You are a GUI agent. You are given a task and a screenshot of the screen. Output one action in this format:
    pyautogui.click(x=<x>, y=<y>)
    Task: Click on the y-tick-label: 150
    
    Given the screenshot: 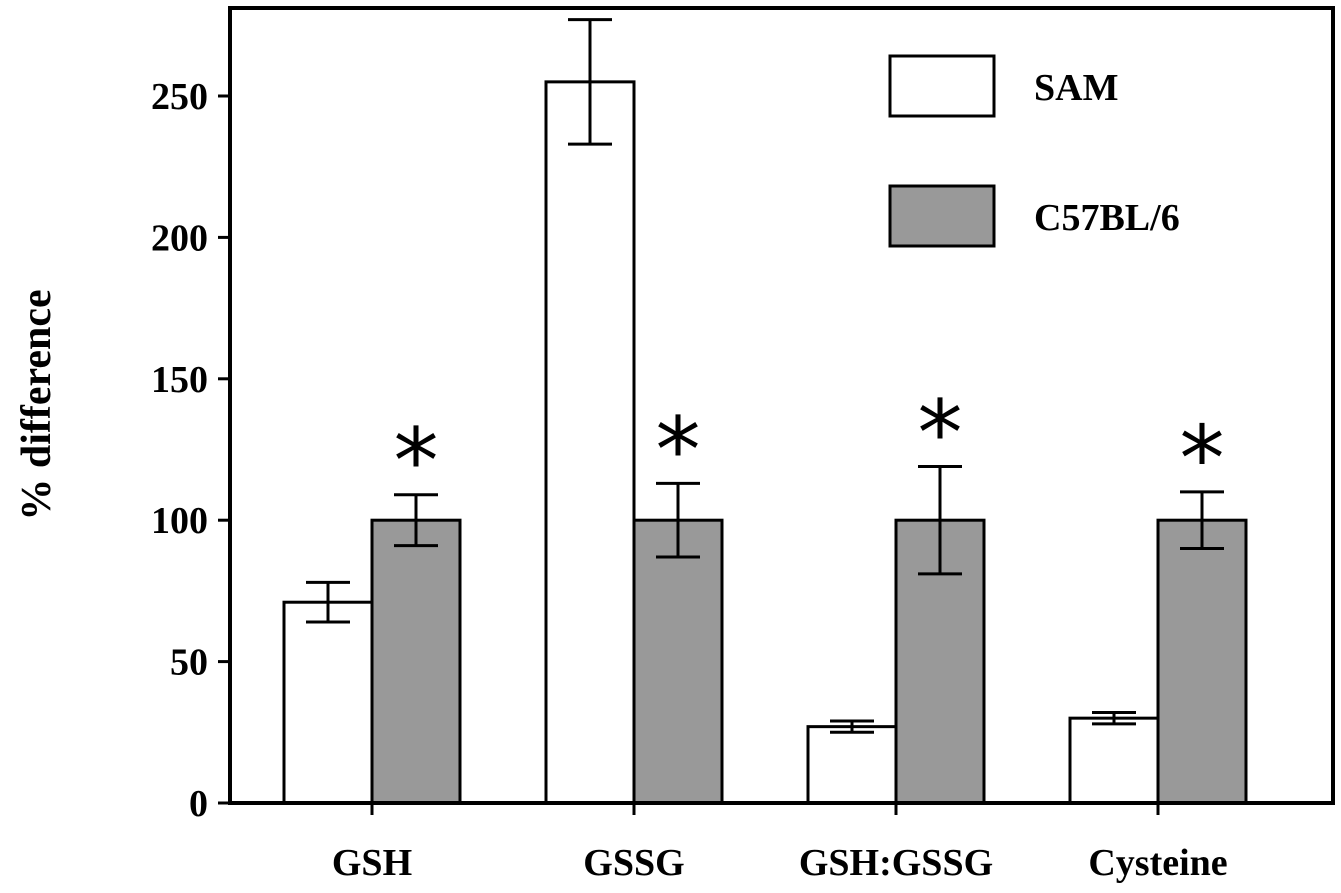 What is the action you would take?
    pyautogui.click(x=179, y=380)
    